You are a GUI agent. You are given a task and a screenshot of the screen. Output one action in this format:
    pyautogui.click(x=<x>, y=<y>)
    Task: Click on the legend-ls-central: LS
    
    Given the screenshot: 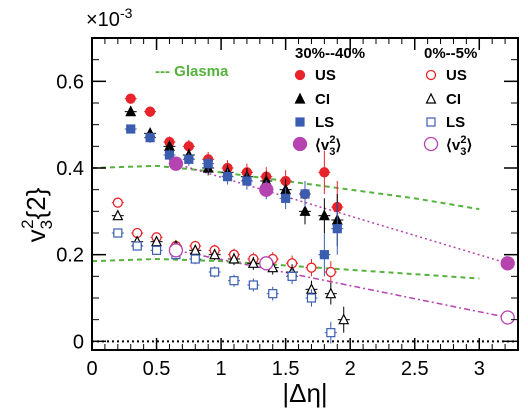 What is the action you would take?
    pyautogui.click(x=324, y=122)
    